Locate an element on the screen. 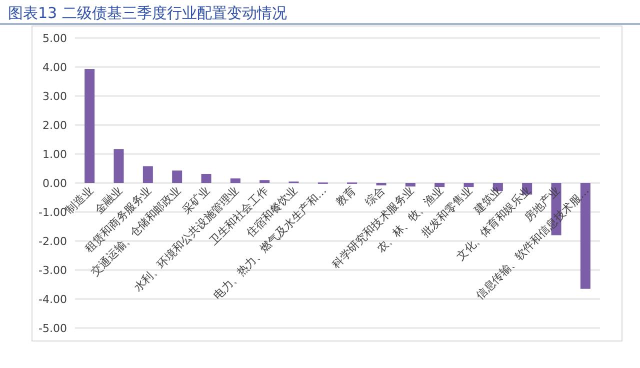  y-tick-label: 0.00 is located at coordinates (54, 183).